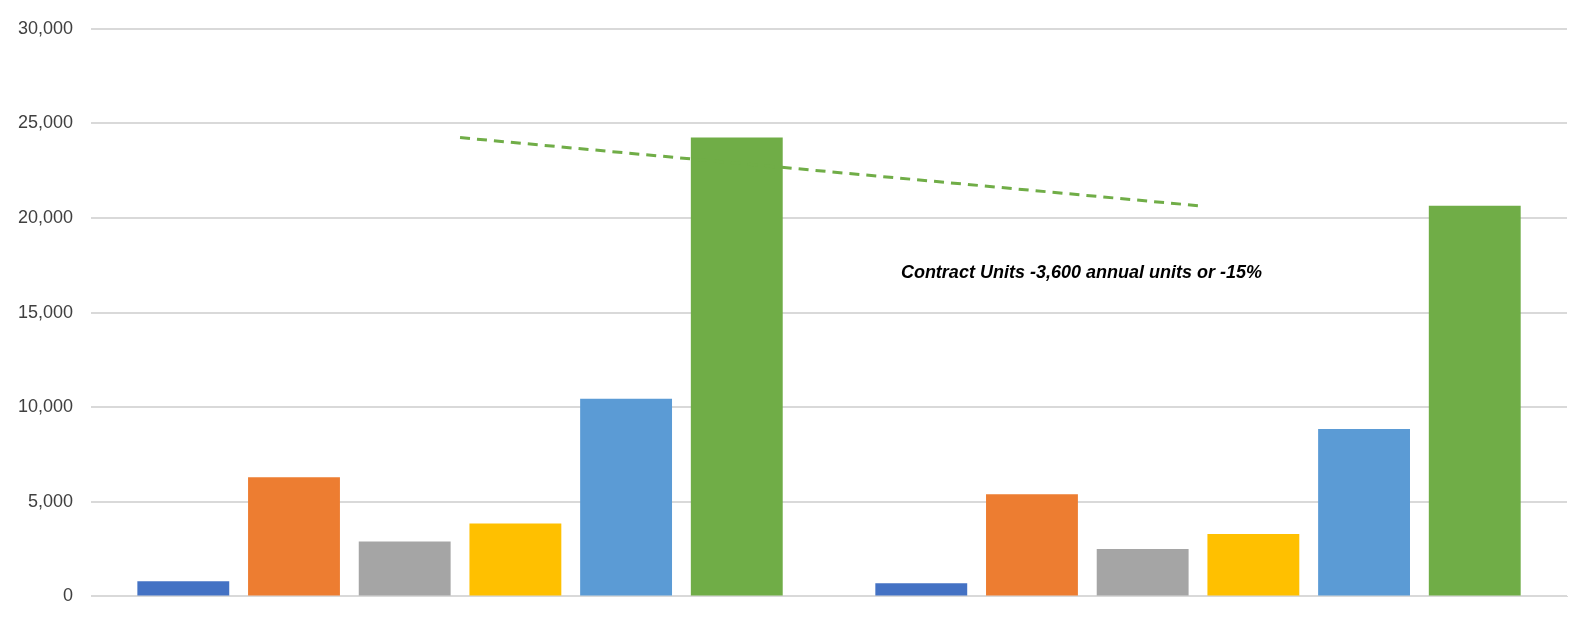 This screenshot has width=1571, height=630. Describe the element at coordinates (45, 27) in the screenshot. I see `y-tick-label: 30,000` at that location.